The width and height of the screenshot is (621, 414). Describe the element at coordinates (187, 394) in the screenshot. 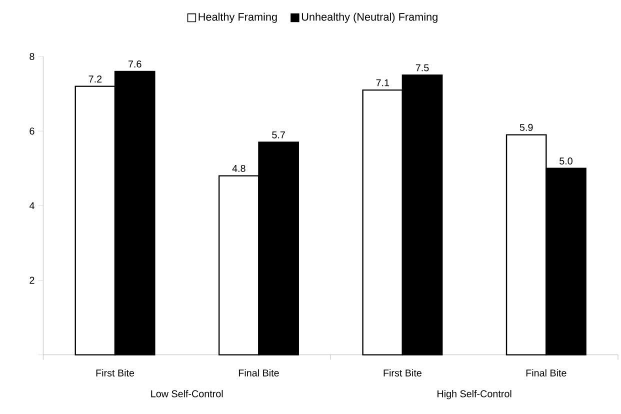

I see `text: Low Self-Control` at that location.